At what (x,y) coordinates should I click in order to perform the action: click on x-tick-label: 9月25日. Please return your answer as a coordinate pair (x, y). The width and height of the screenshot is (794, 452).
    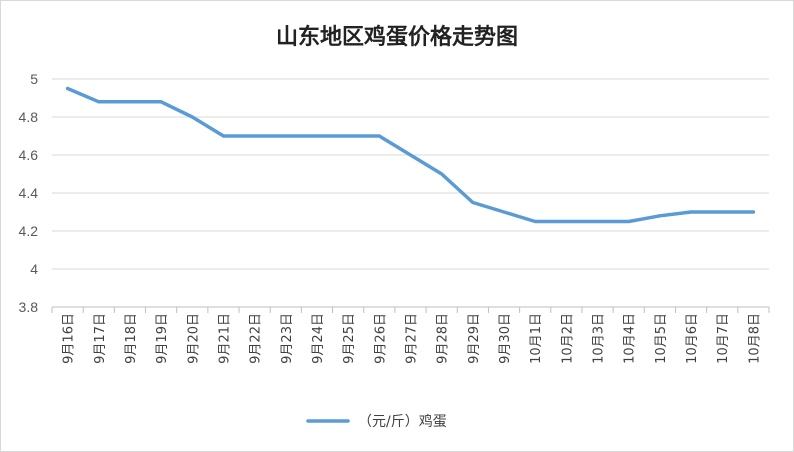
    Looking at the image, I should click on (349, 338).